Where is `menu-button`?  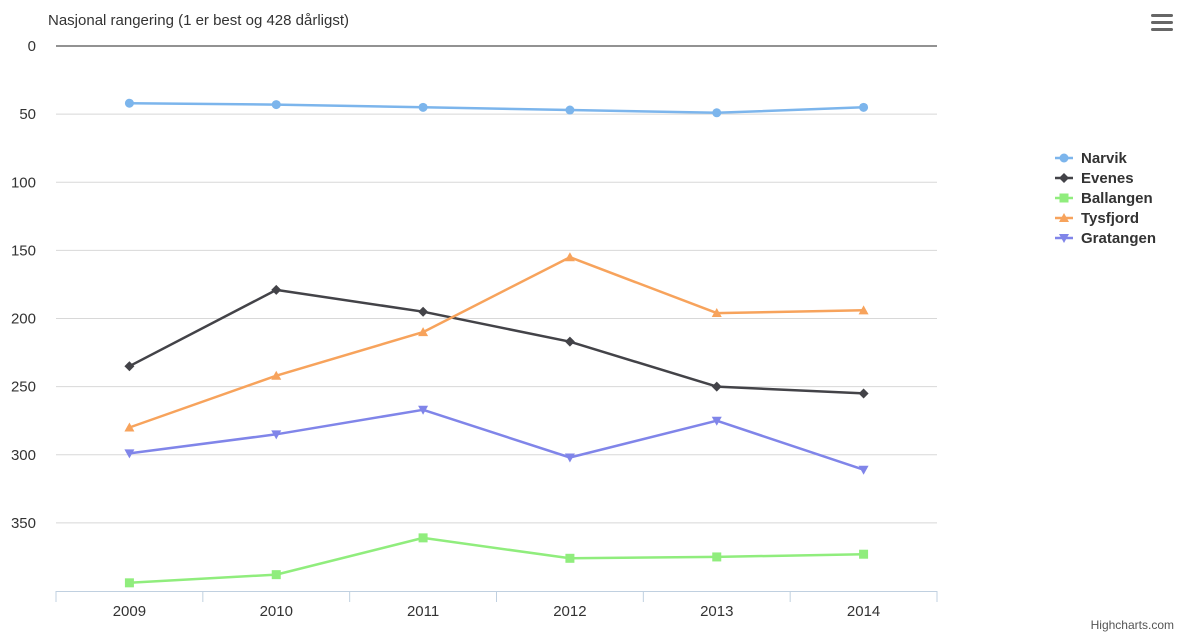 menu-button is located at coordinates (1161, 22).